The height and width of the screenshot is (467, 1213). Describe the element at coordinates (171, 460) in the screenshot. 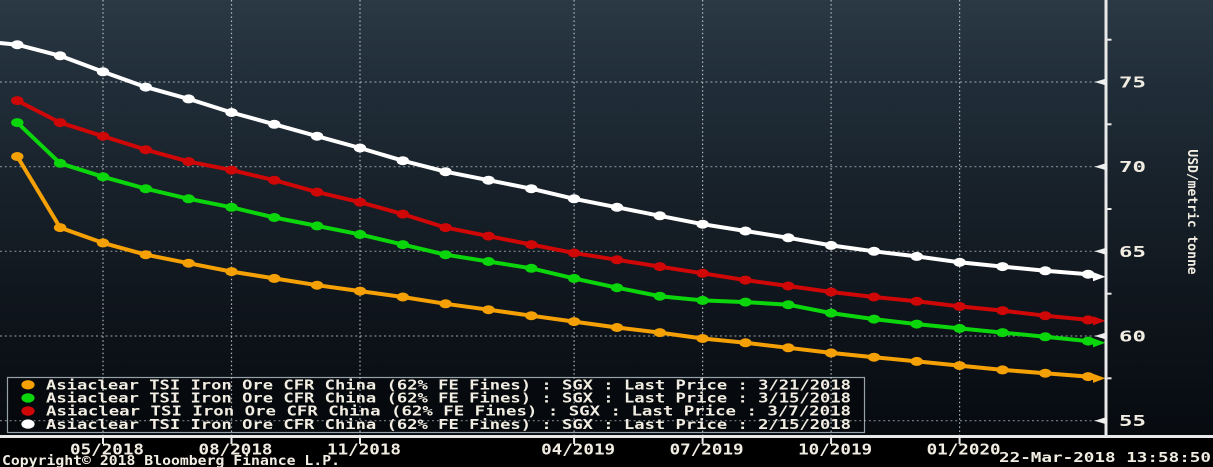

I see `copyright-text: Copyright© 2018 Bloomberg Finance L.P.` at that location.